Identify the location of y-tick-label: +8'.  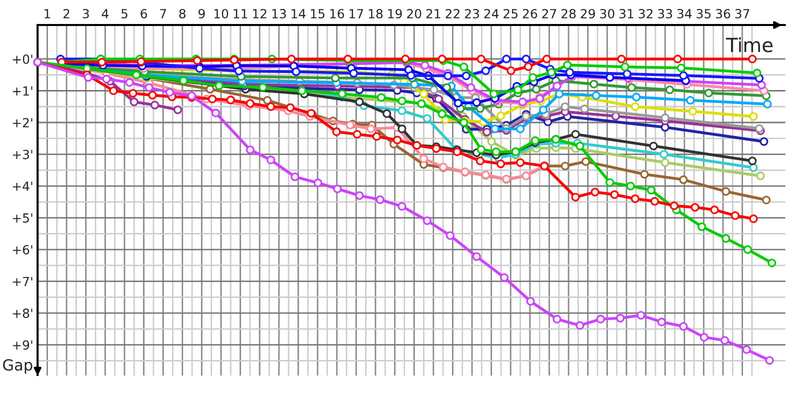
(22, 313).